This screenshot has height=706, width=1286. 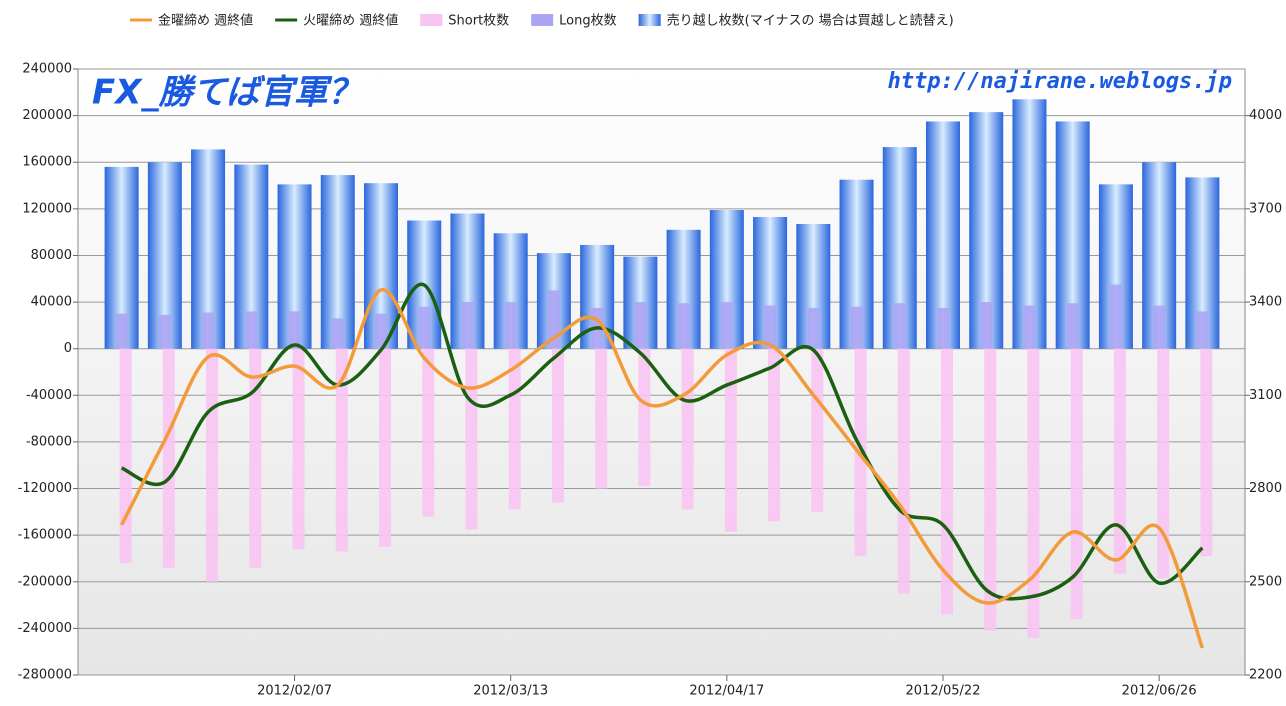 What do you see at coordinates (1265, 581) in the screenshot?
I see `y2-tick-label: 2500` at bounding box center [1265, 581].